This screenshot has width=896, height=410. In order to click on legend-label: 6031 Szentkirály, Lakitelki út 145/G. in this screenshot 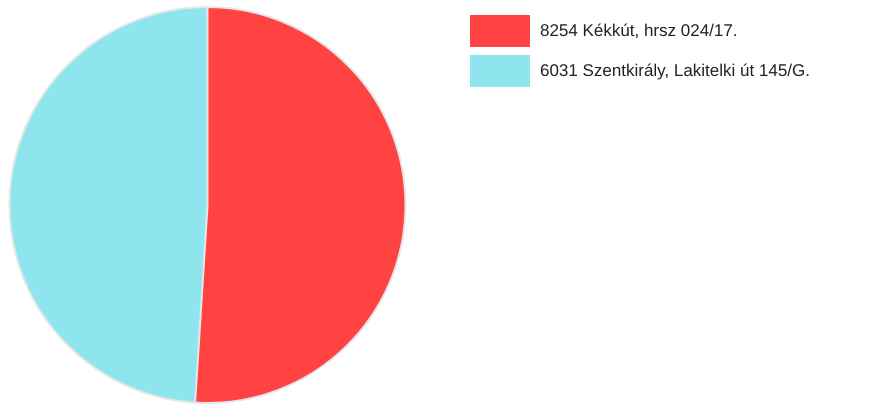, I will do `click(675, 71)`.